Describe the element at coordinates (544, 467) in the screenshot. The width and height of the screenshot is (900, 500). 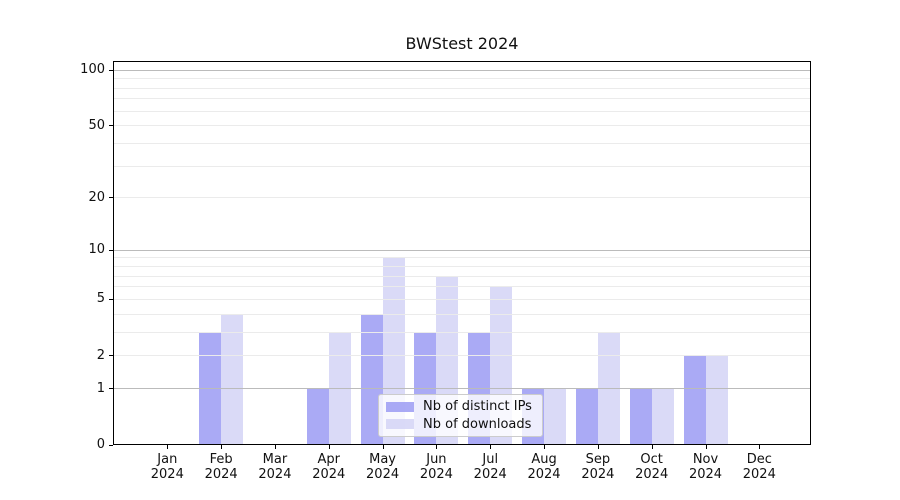
I see `x-tick-label: Aug 2024` at that location.